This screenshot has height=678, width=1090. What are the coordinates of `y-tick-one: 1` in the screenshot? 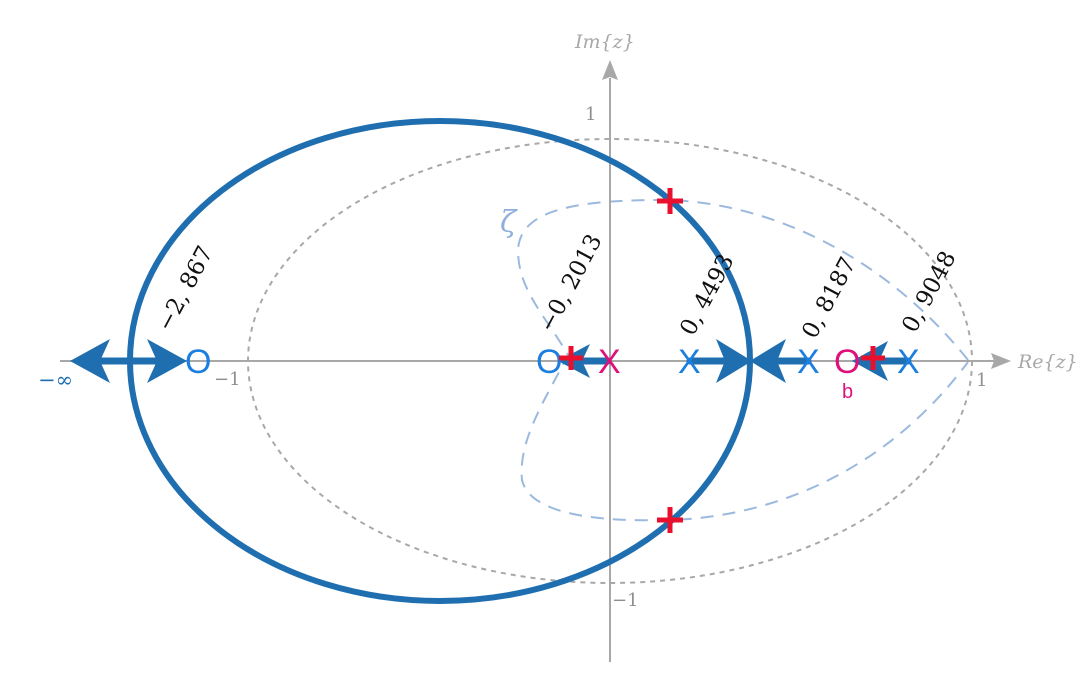 It's located at (590, 114).